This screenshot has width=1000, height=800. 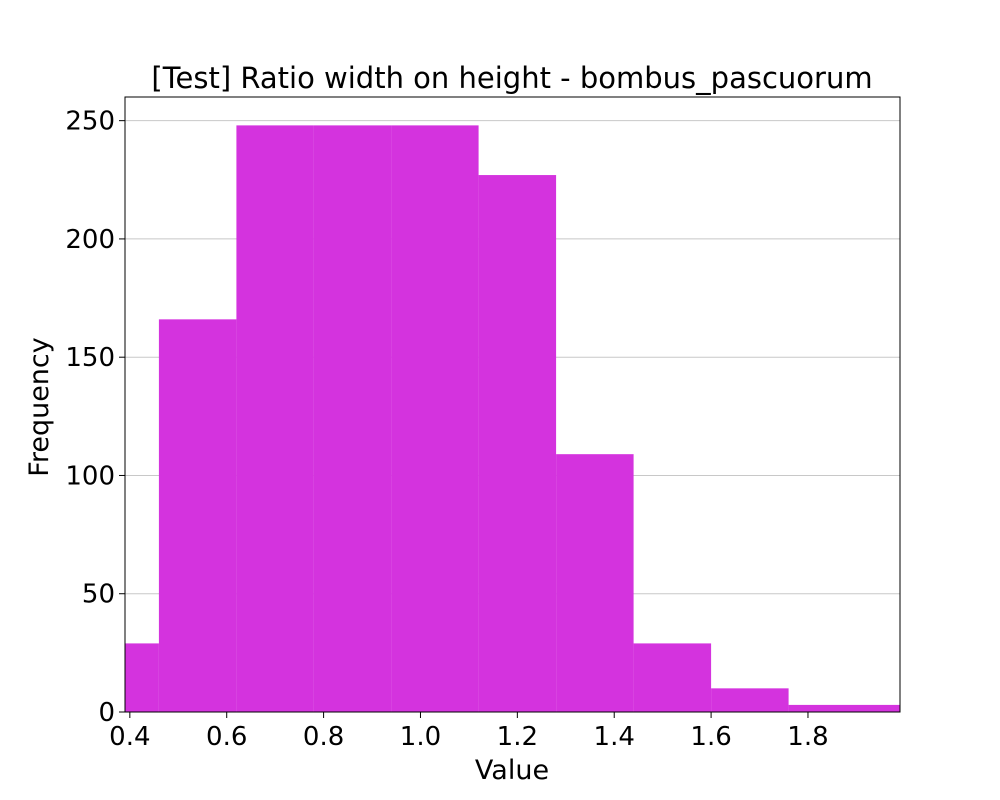 I want to click on x-tick-label: 0.4, so click(x=129, y=737).